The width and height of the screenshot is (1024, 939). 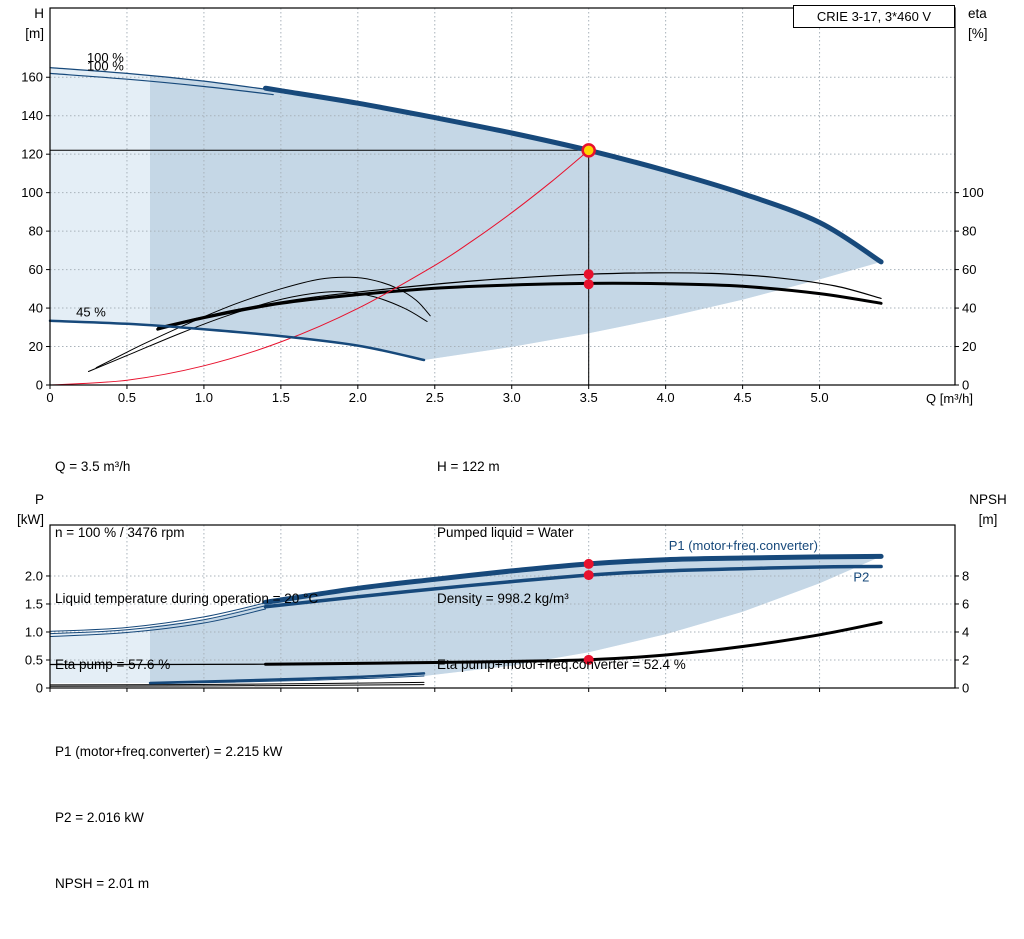 What do you see at coordinates (91, 312) in the screenshot?
I see `curve-label: 45 %` at bounding box center [91, 312].